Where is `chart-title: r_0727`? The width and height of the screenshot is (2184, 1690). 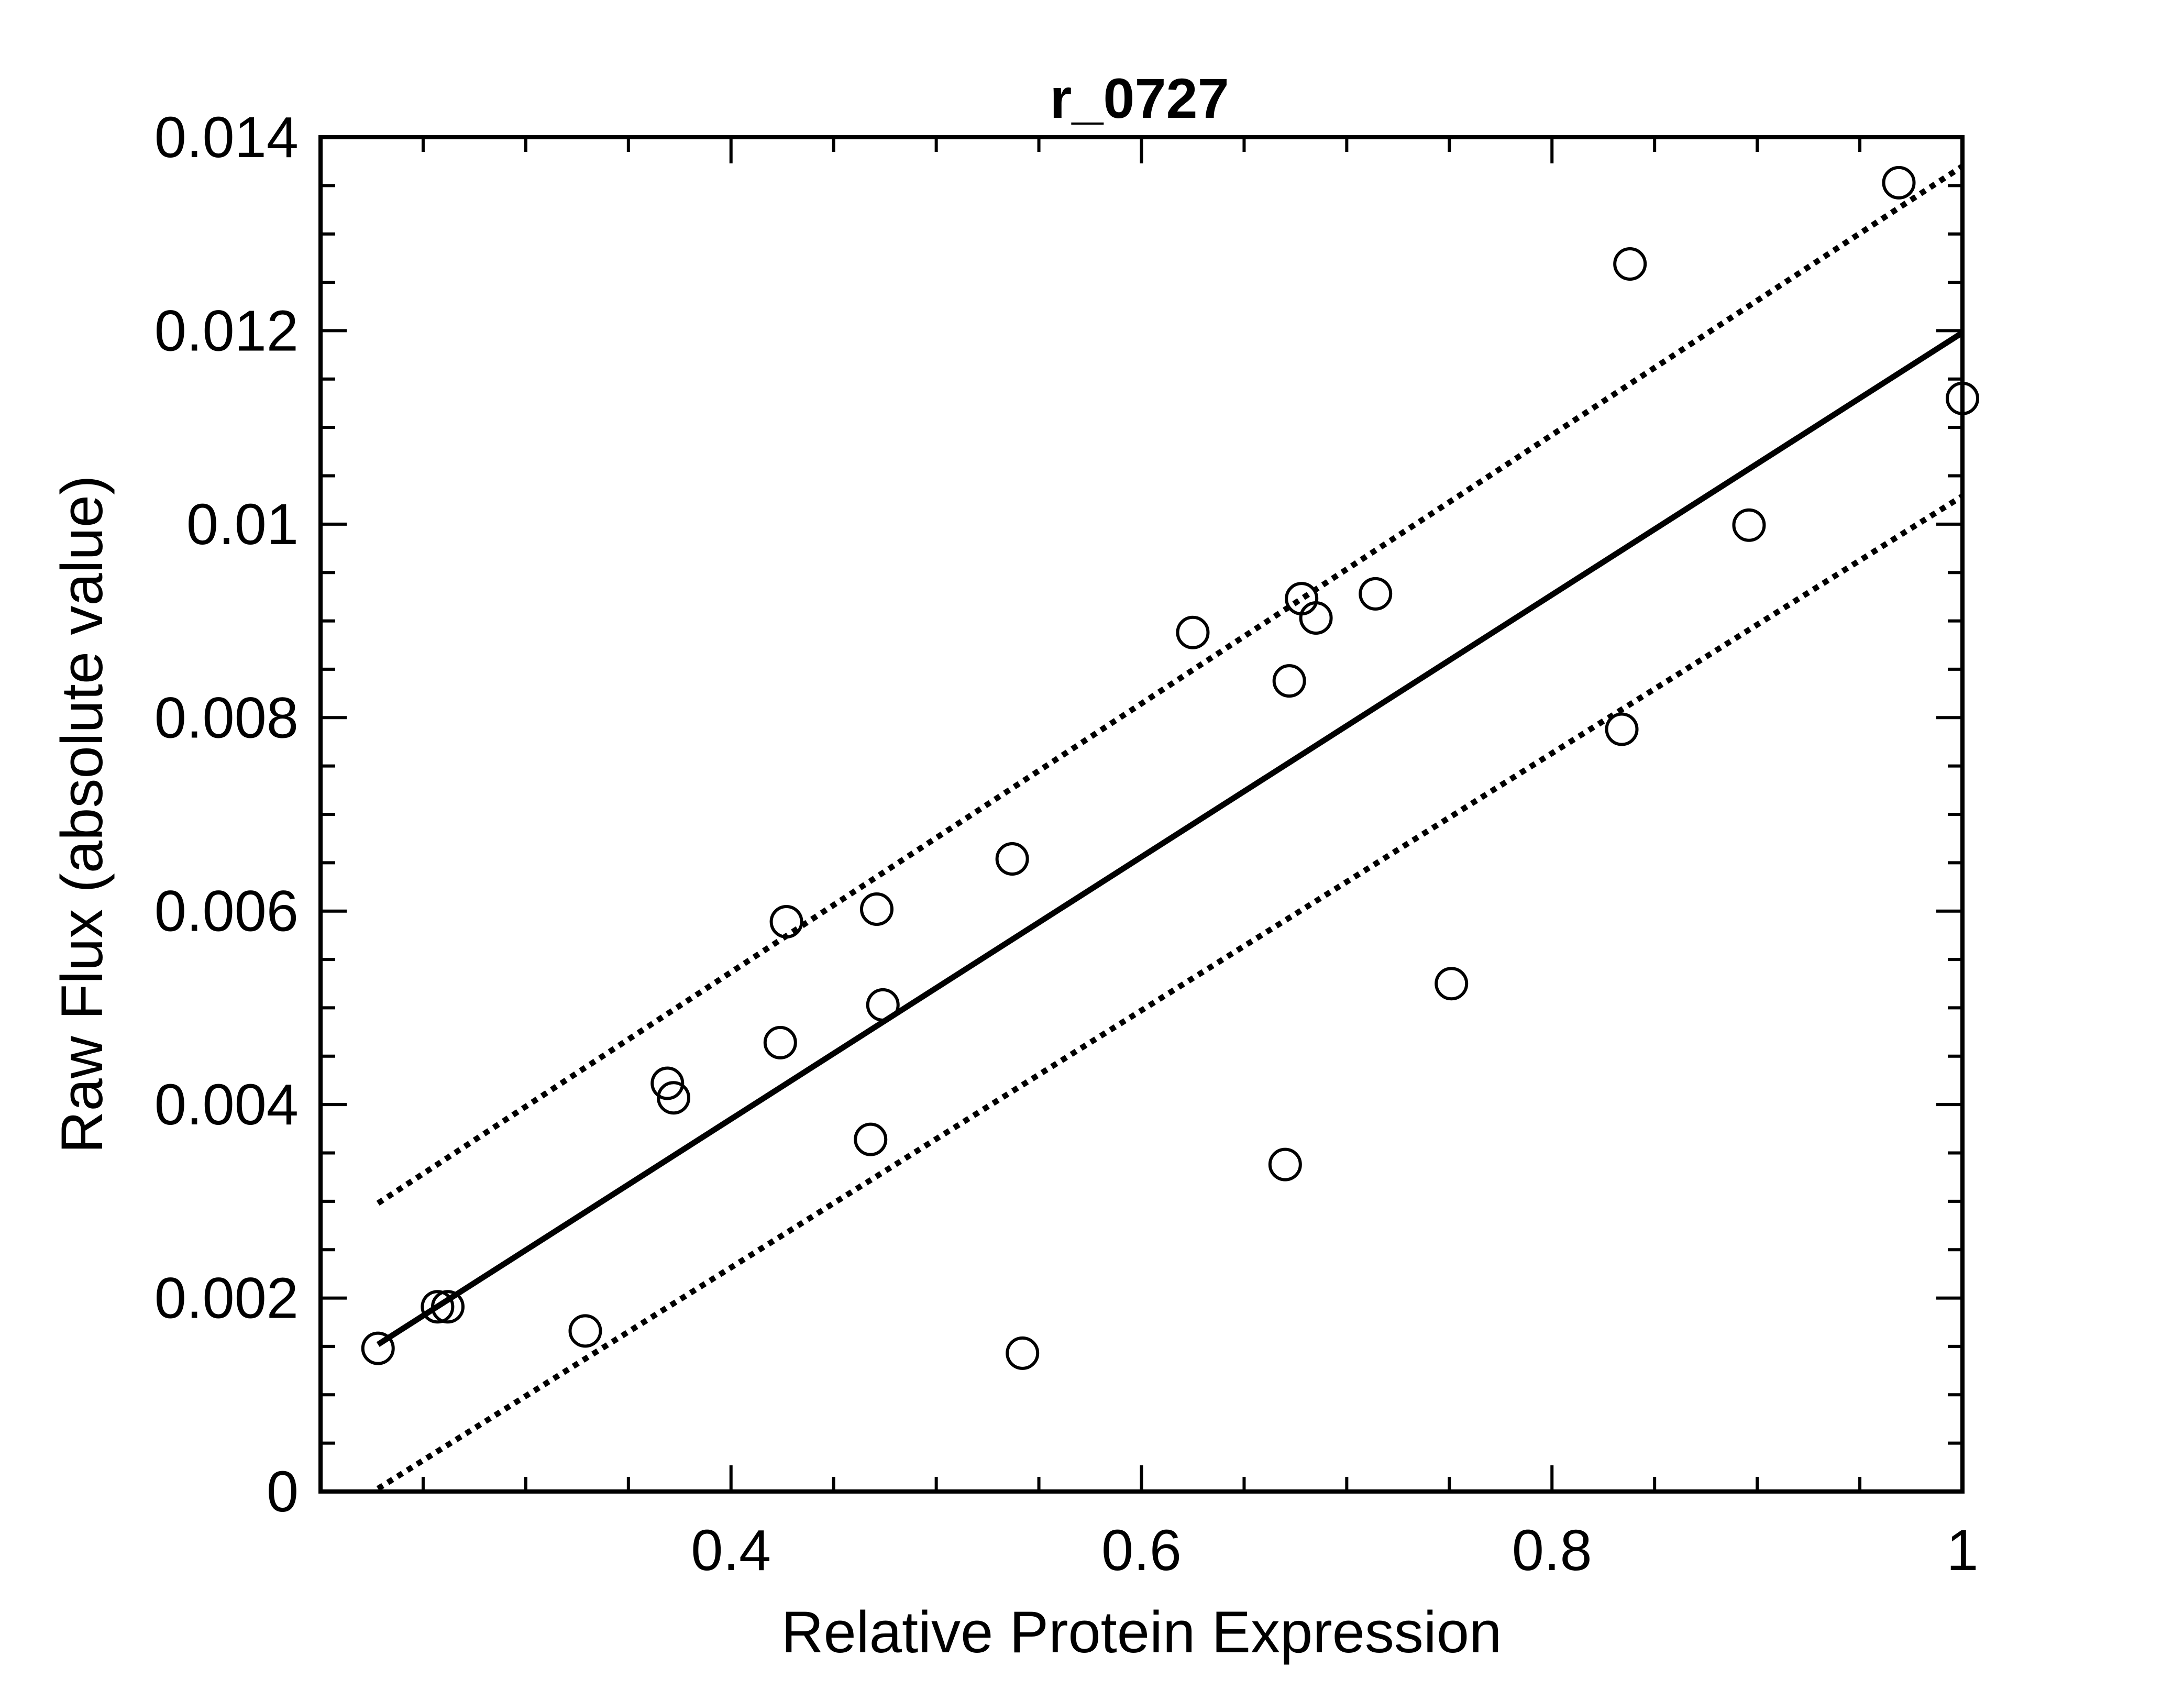
chart-title: r_0727 is located at coordinates (1139, 99).